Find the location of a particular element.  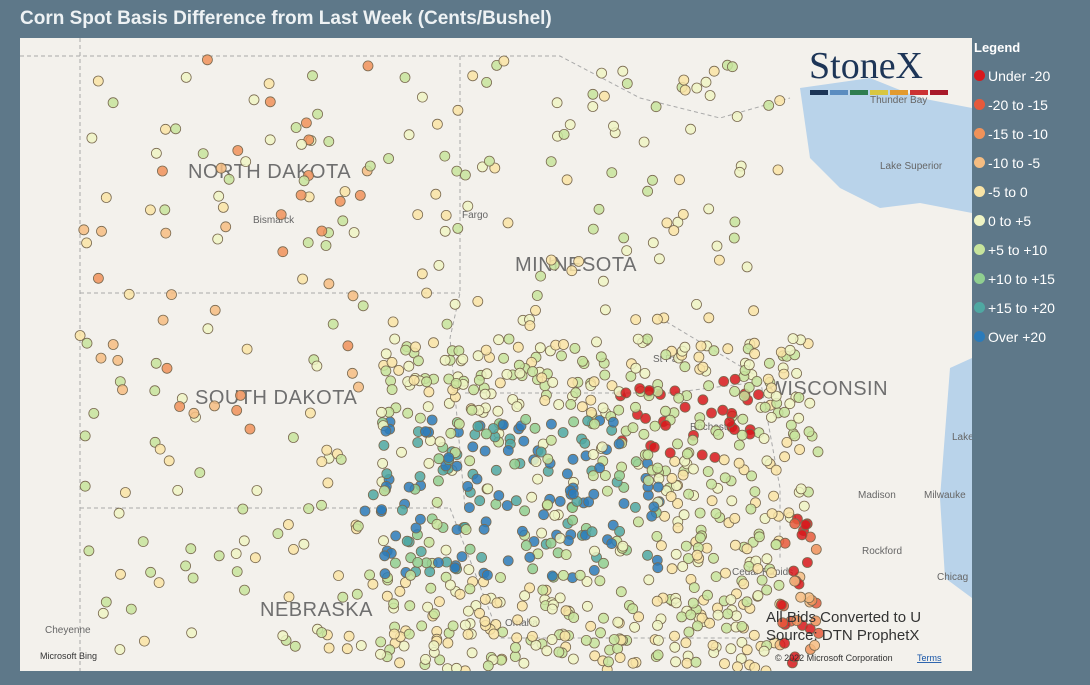

terms-link: Terms is located at coordinates (929, 658).